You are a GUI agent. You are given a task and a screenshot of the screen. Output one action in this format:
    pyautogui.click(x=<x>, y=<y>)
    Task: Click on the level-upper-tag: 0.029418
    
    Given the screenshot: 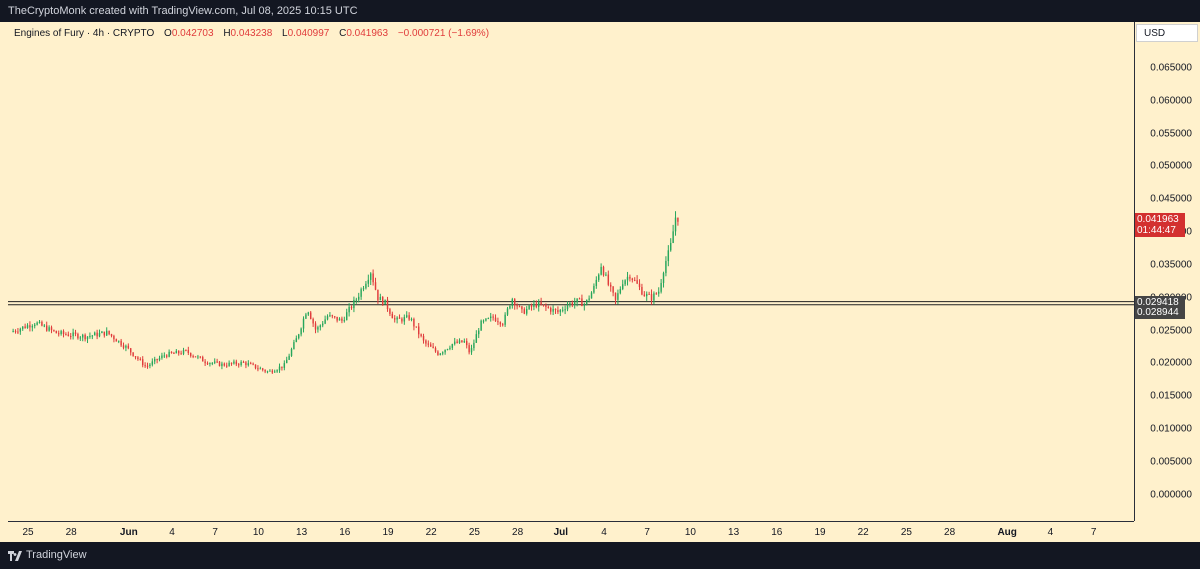 What is the action you would take?
    pyautogui.click(x=1160, y=302)
    